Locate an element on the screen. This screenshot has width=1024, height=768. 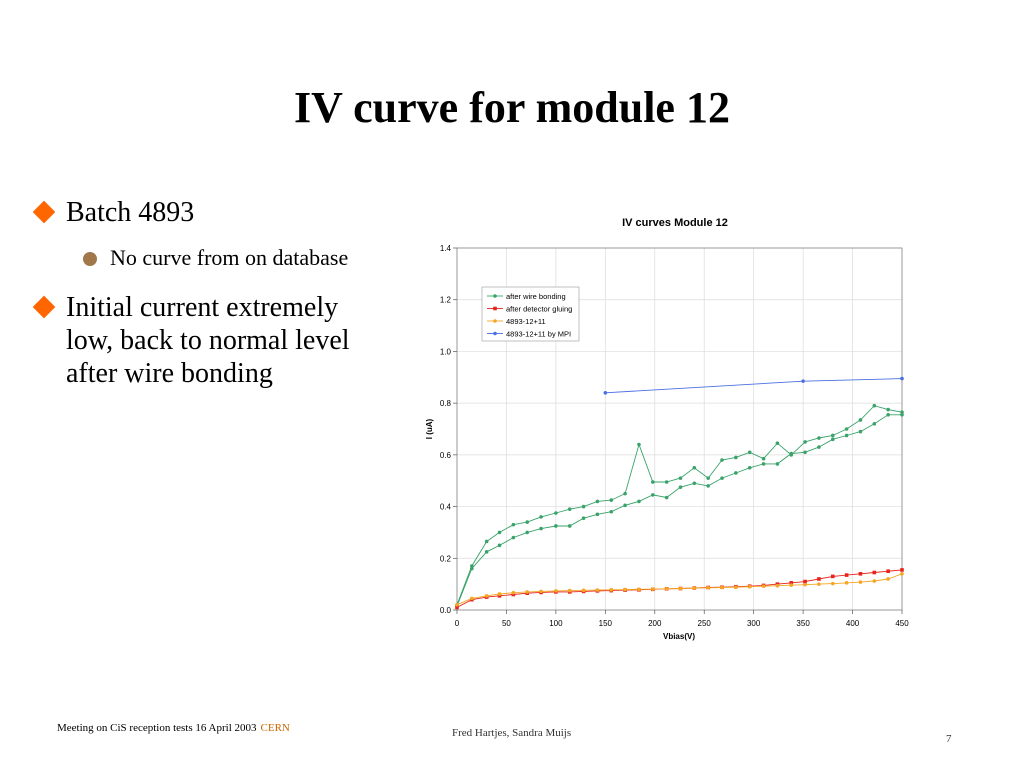
sub-bullet-text: No curve from on database is located at coordinates (229, 257).